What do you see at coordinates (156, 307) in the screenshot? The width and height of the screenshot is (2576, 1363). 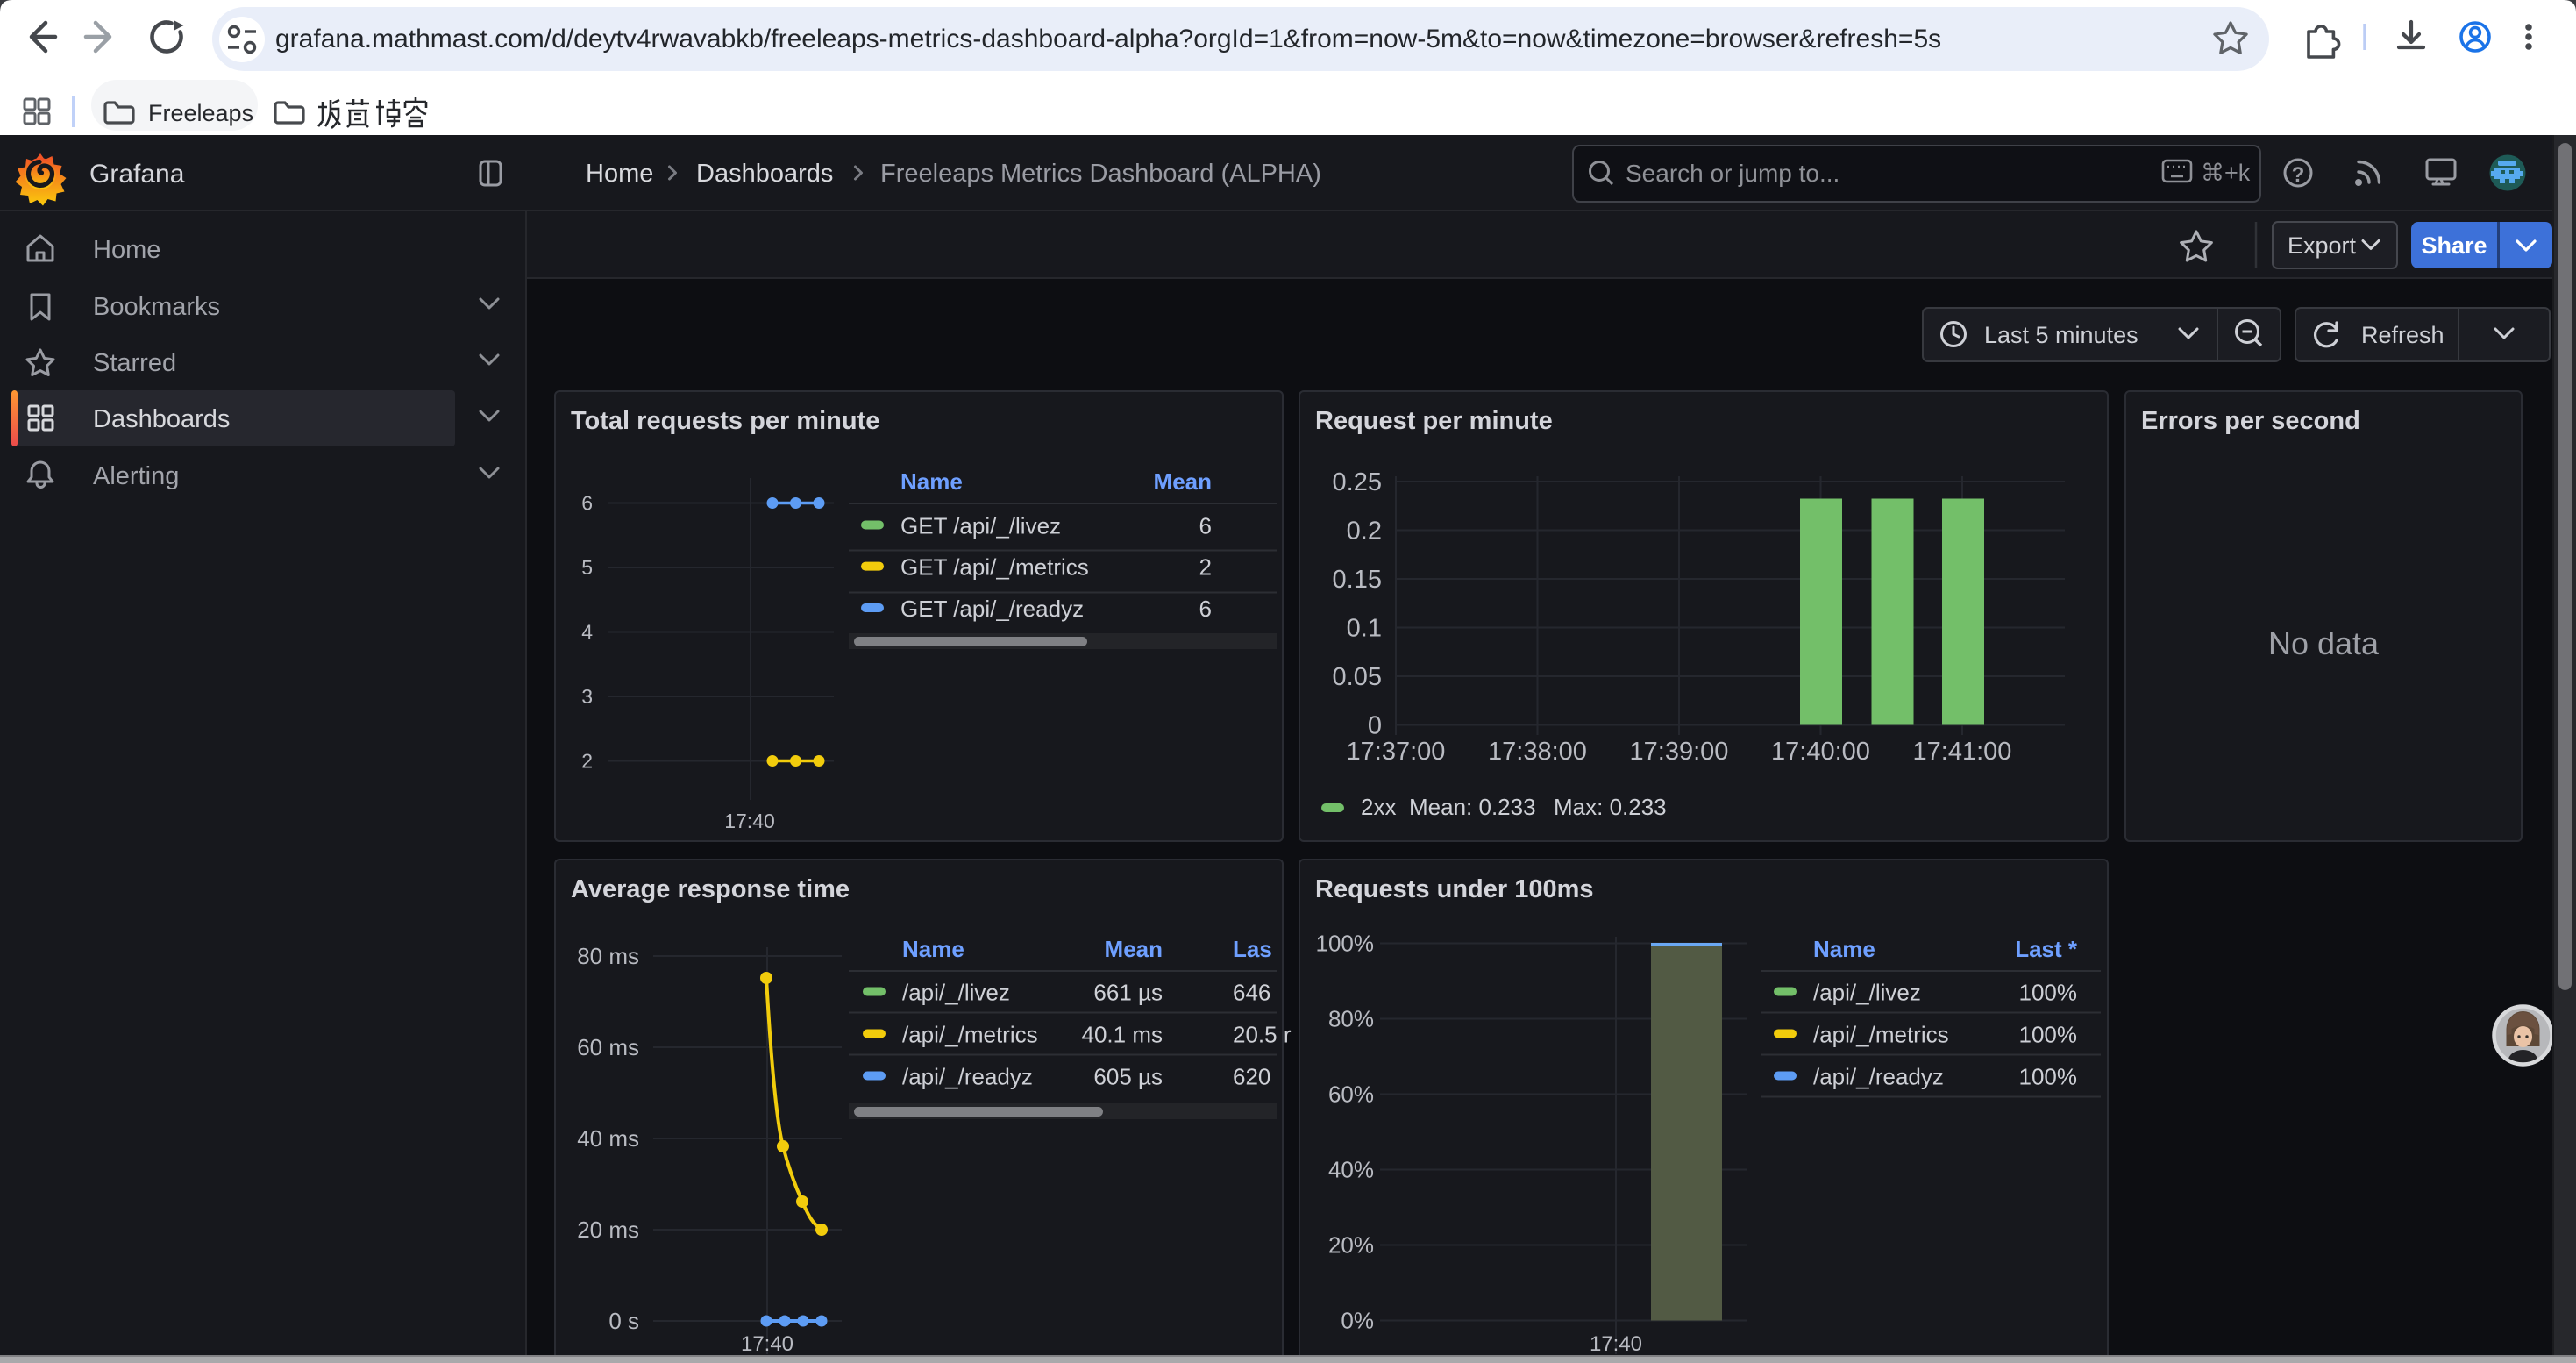 I see `svg-text: Bookmarks` at bounding box center [156, 307].